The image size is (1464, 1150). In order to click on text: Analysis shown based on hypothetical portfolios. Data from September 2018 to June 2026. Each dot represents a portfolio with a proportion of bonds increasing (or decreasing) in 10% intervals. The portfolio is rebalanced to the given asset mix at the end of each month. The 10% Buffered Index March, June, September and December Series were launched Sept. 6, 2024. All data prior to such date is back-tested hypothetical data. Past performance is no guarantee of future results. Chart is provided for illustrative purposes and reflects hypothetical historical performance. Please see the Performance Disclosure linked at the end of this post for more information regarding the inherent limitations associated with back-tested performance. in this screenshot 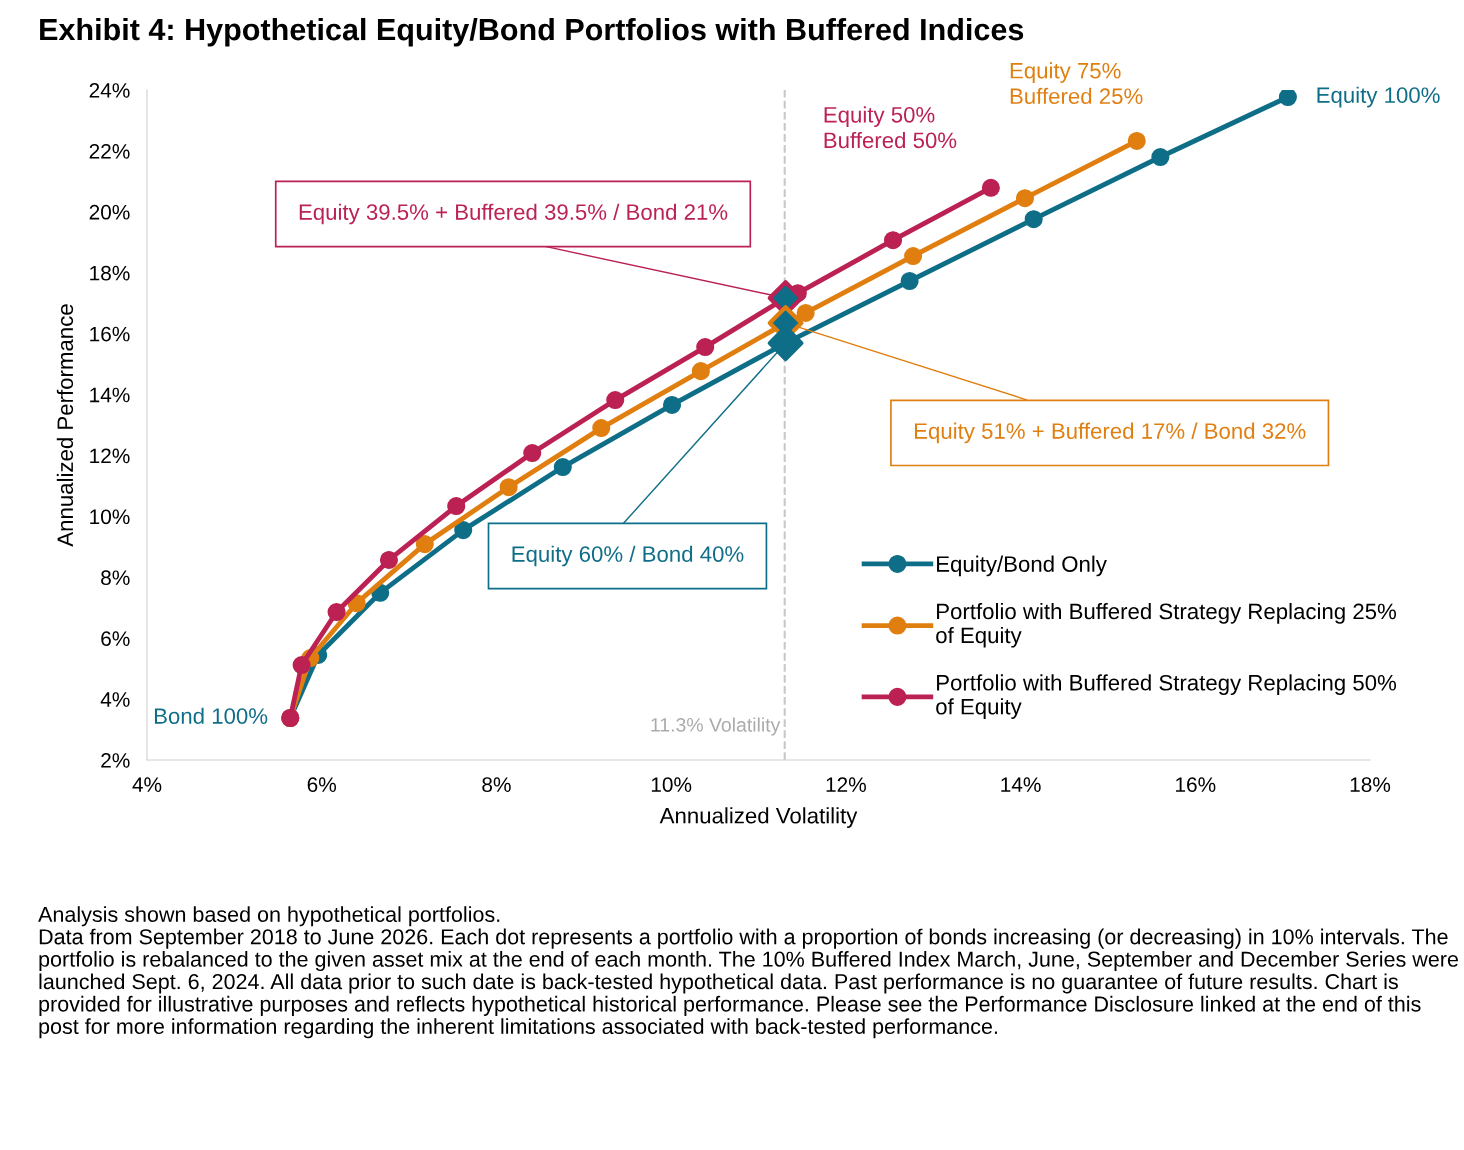, I will do `click(748, 972)`.